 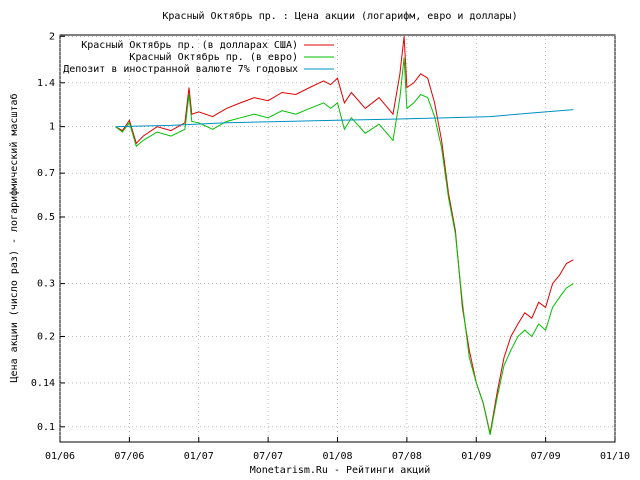 What do you see at coordinates (337, 456) in the screenshot?
I see `x-tick-label: 01/08` at bounding box center [337, 456].